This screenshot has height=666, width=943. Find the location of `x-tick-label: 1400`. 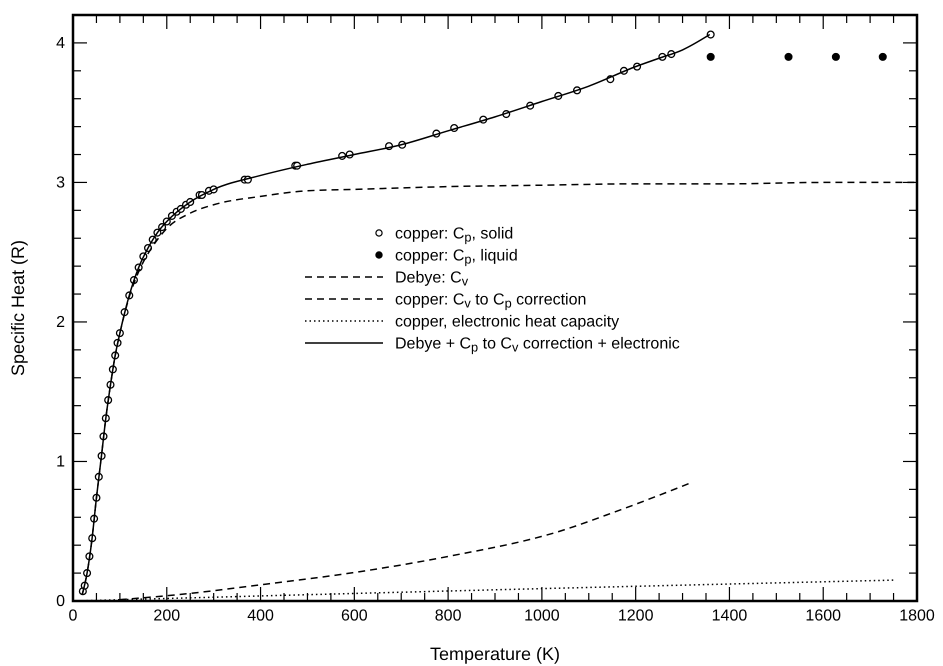

x-tick-label: 1400 is located at coordinates (730, 615).